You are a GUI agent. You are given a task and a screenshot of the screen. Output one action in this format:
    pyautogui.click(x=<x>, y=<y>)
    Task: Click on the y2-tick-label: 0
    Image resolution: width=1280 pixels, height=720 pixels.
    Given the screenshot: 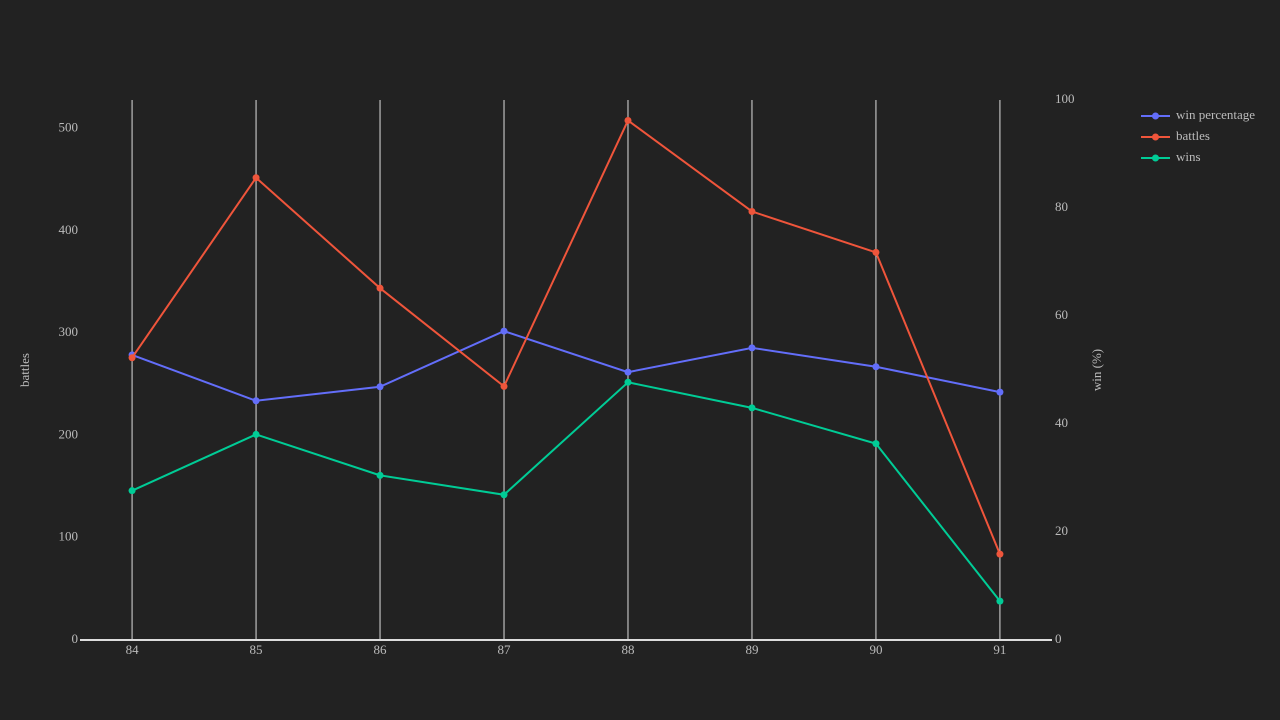 What is the action you would take?
    pyautogui.click(x=1058, y=638)
    